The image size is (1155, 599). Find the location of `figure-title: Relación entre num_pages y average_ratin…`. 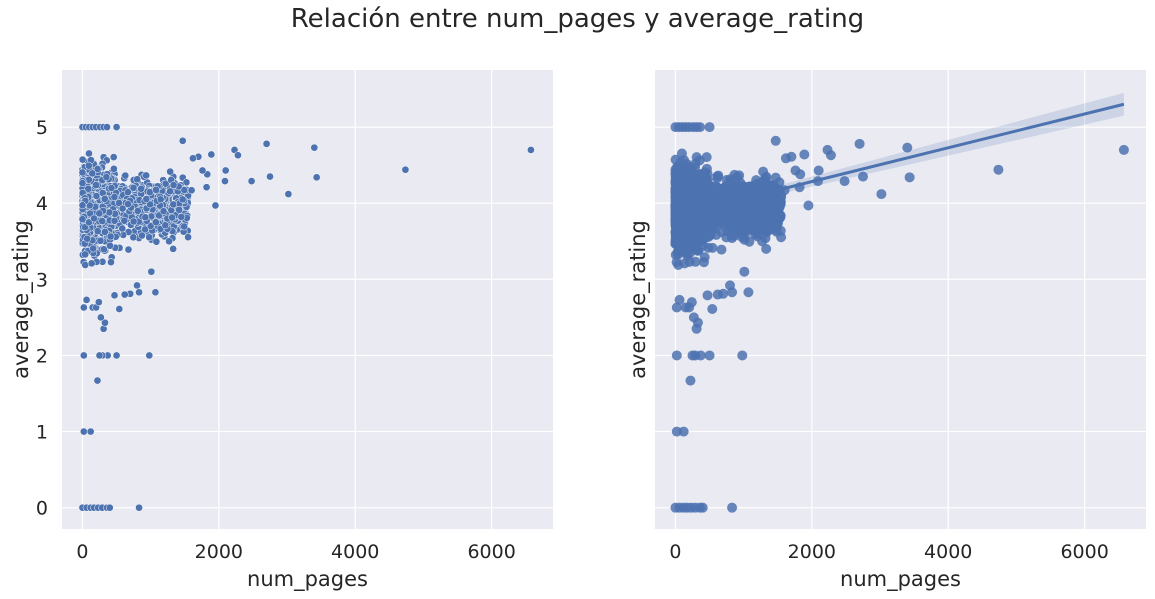

figure-title: Relación entre num_pages y average_ratin… is located at coordinates (577, 19).